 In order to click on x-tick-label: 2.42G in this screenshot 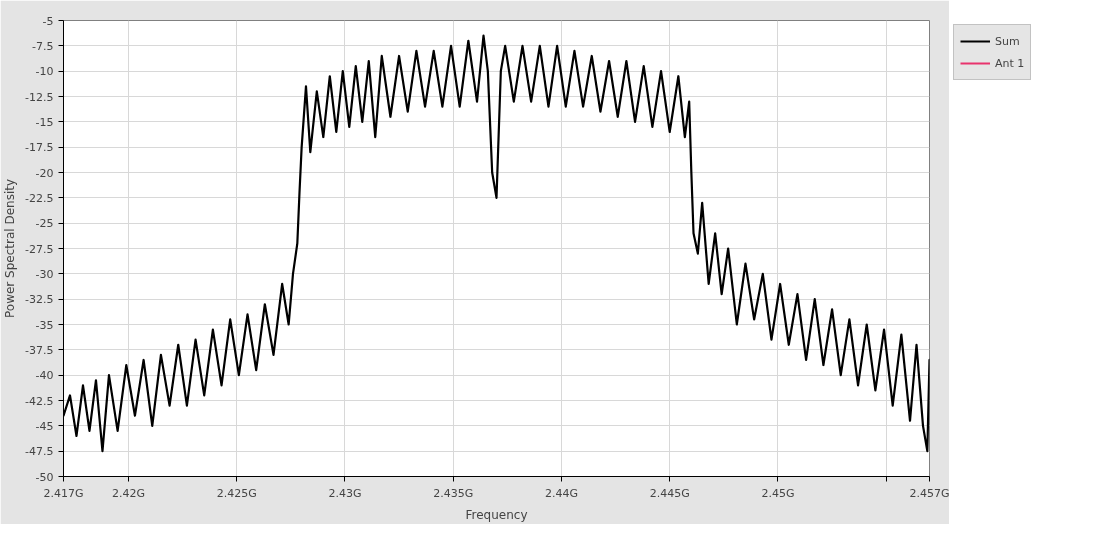, I will do `click(128, 493)`.